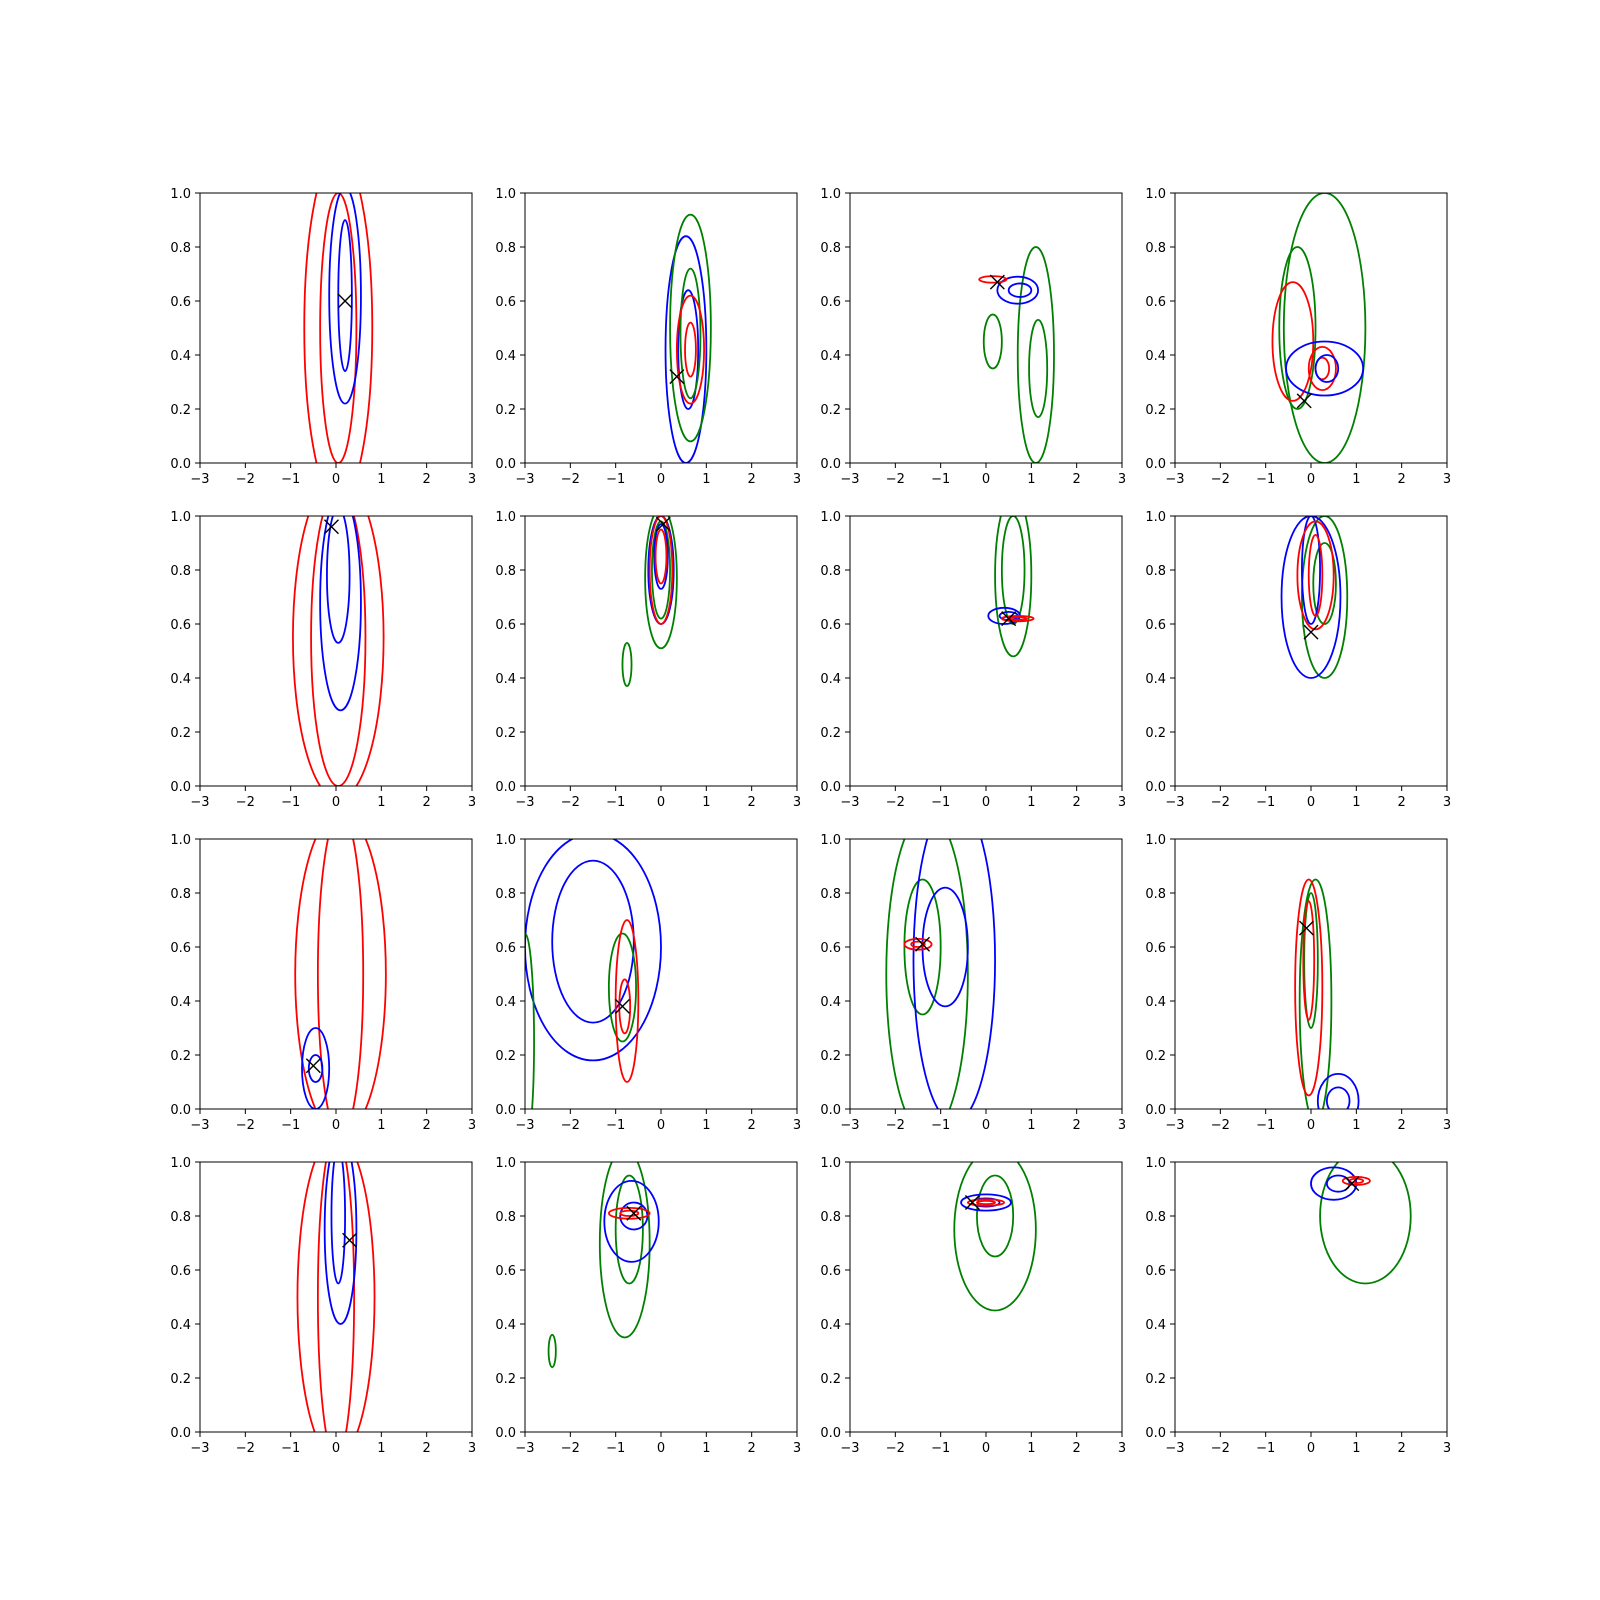 This screenshot has width=1600, height=1600. Describe the element at coordinates (973, 1306) in the screenshot. I see `panel-4-3: −3 −2 −1 0 1 2 3 0.0 0.2 0.4 0.6 0.8 1.0` at that location.